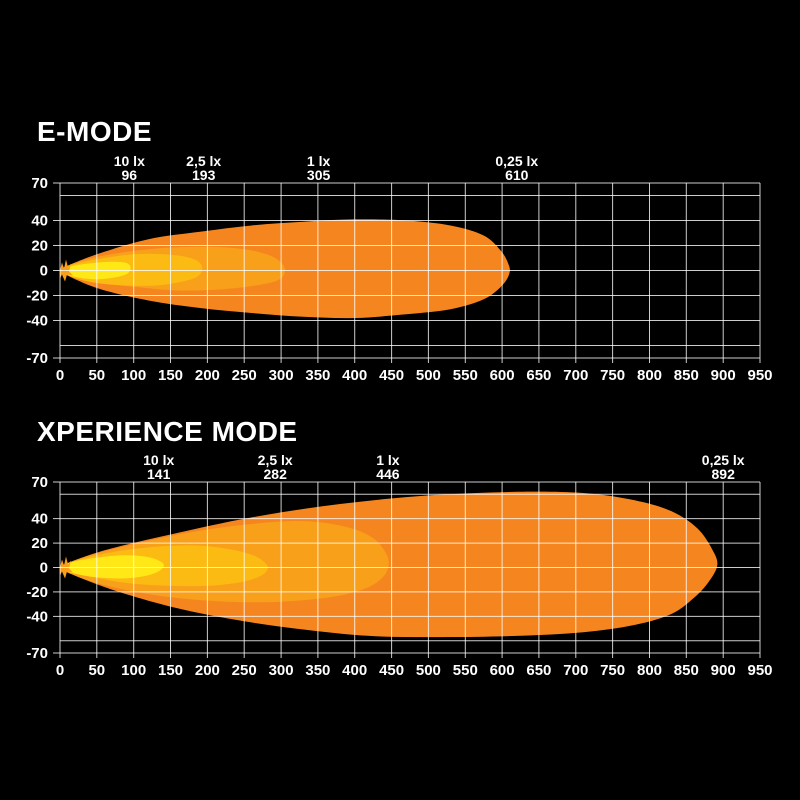 The height and width of the screenshot is (800, 800). What do you see at coordinates (516, 161) in the screenshot?
I see `annotation-lux-610: 0,25 lx` at bounding box center [516, 161].